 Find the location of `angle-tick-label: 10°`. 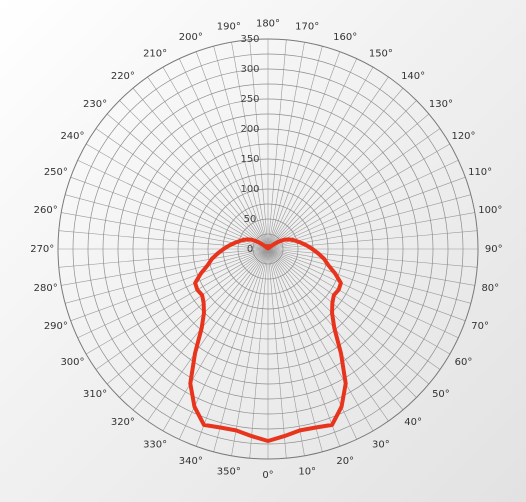

angle-tick-label: 10° is located at coordinates (307, 471).